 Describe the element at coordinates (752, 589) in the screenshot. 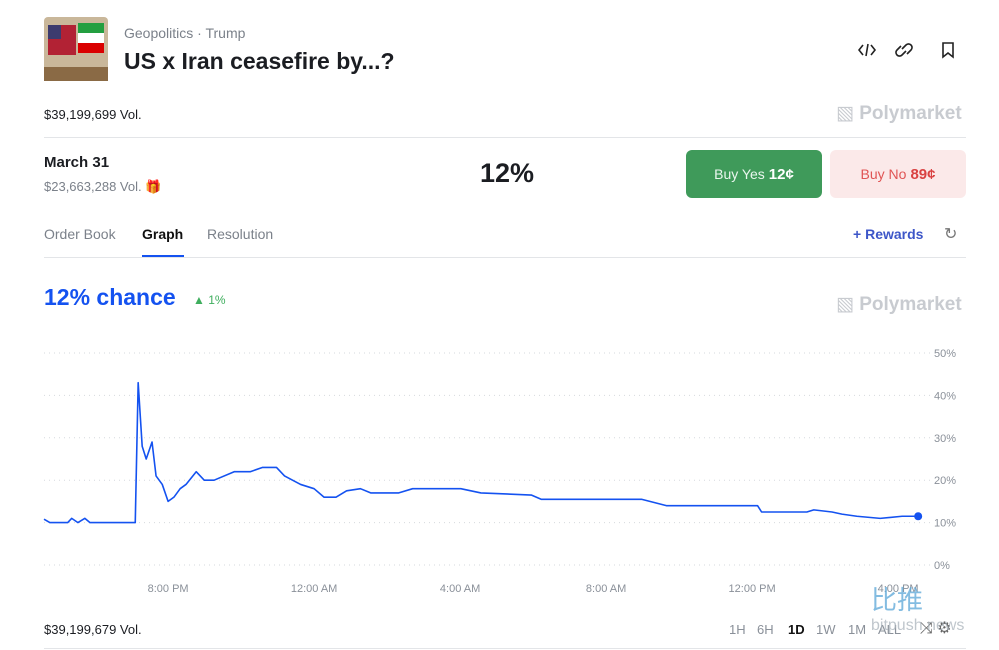

I see `x-tick-label: 12:00 PM` at that location.